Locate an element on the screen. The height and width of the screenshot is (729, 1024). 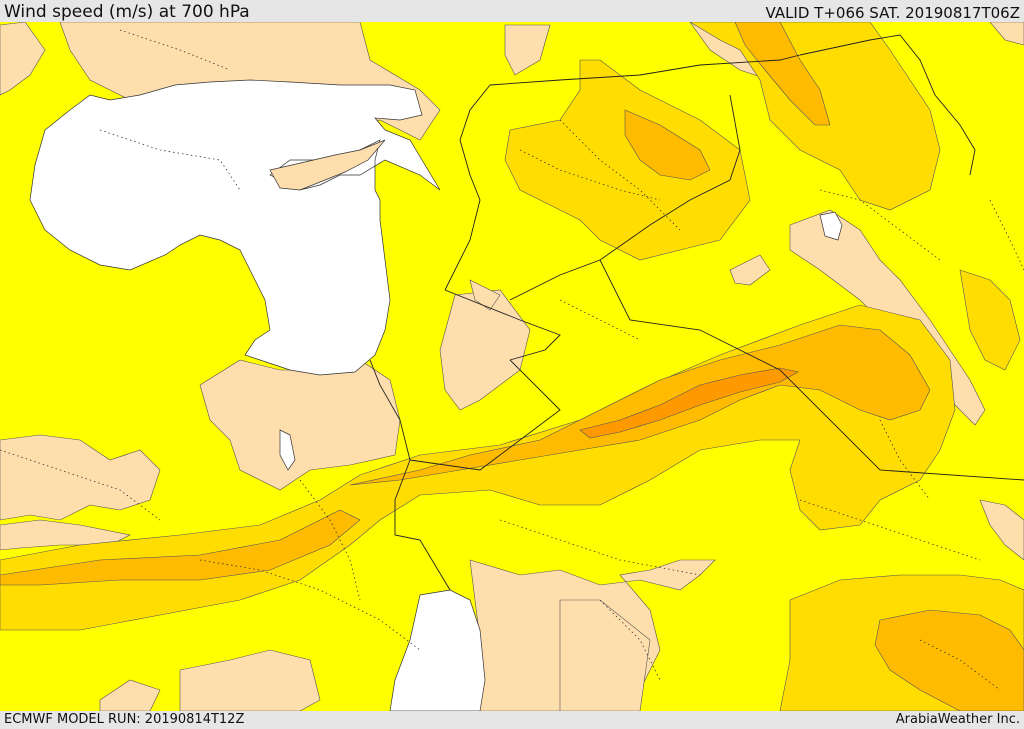
footer-bar is located at coordinates (512, 720).